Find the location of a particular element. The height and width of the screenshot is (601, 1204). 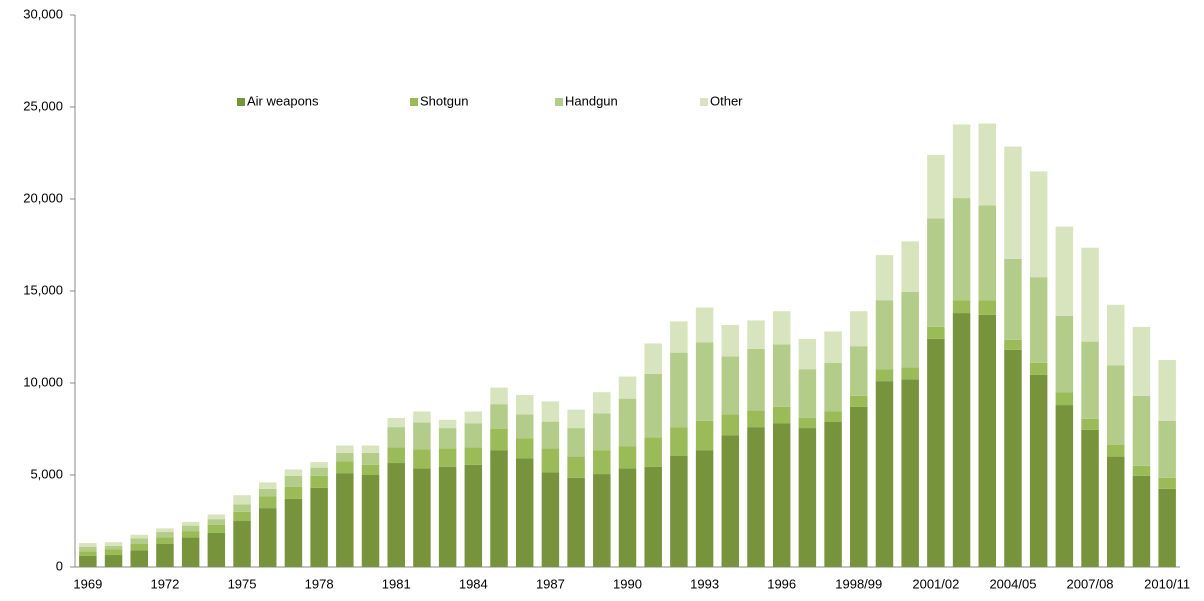

x-tick-label: 1987 is located at coordinates (550, 583).